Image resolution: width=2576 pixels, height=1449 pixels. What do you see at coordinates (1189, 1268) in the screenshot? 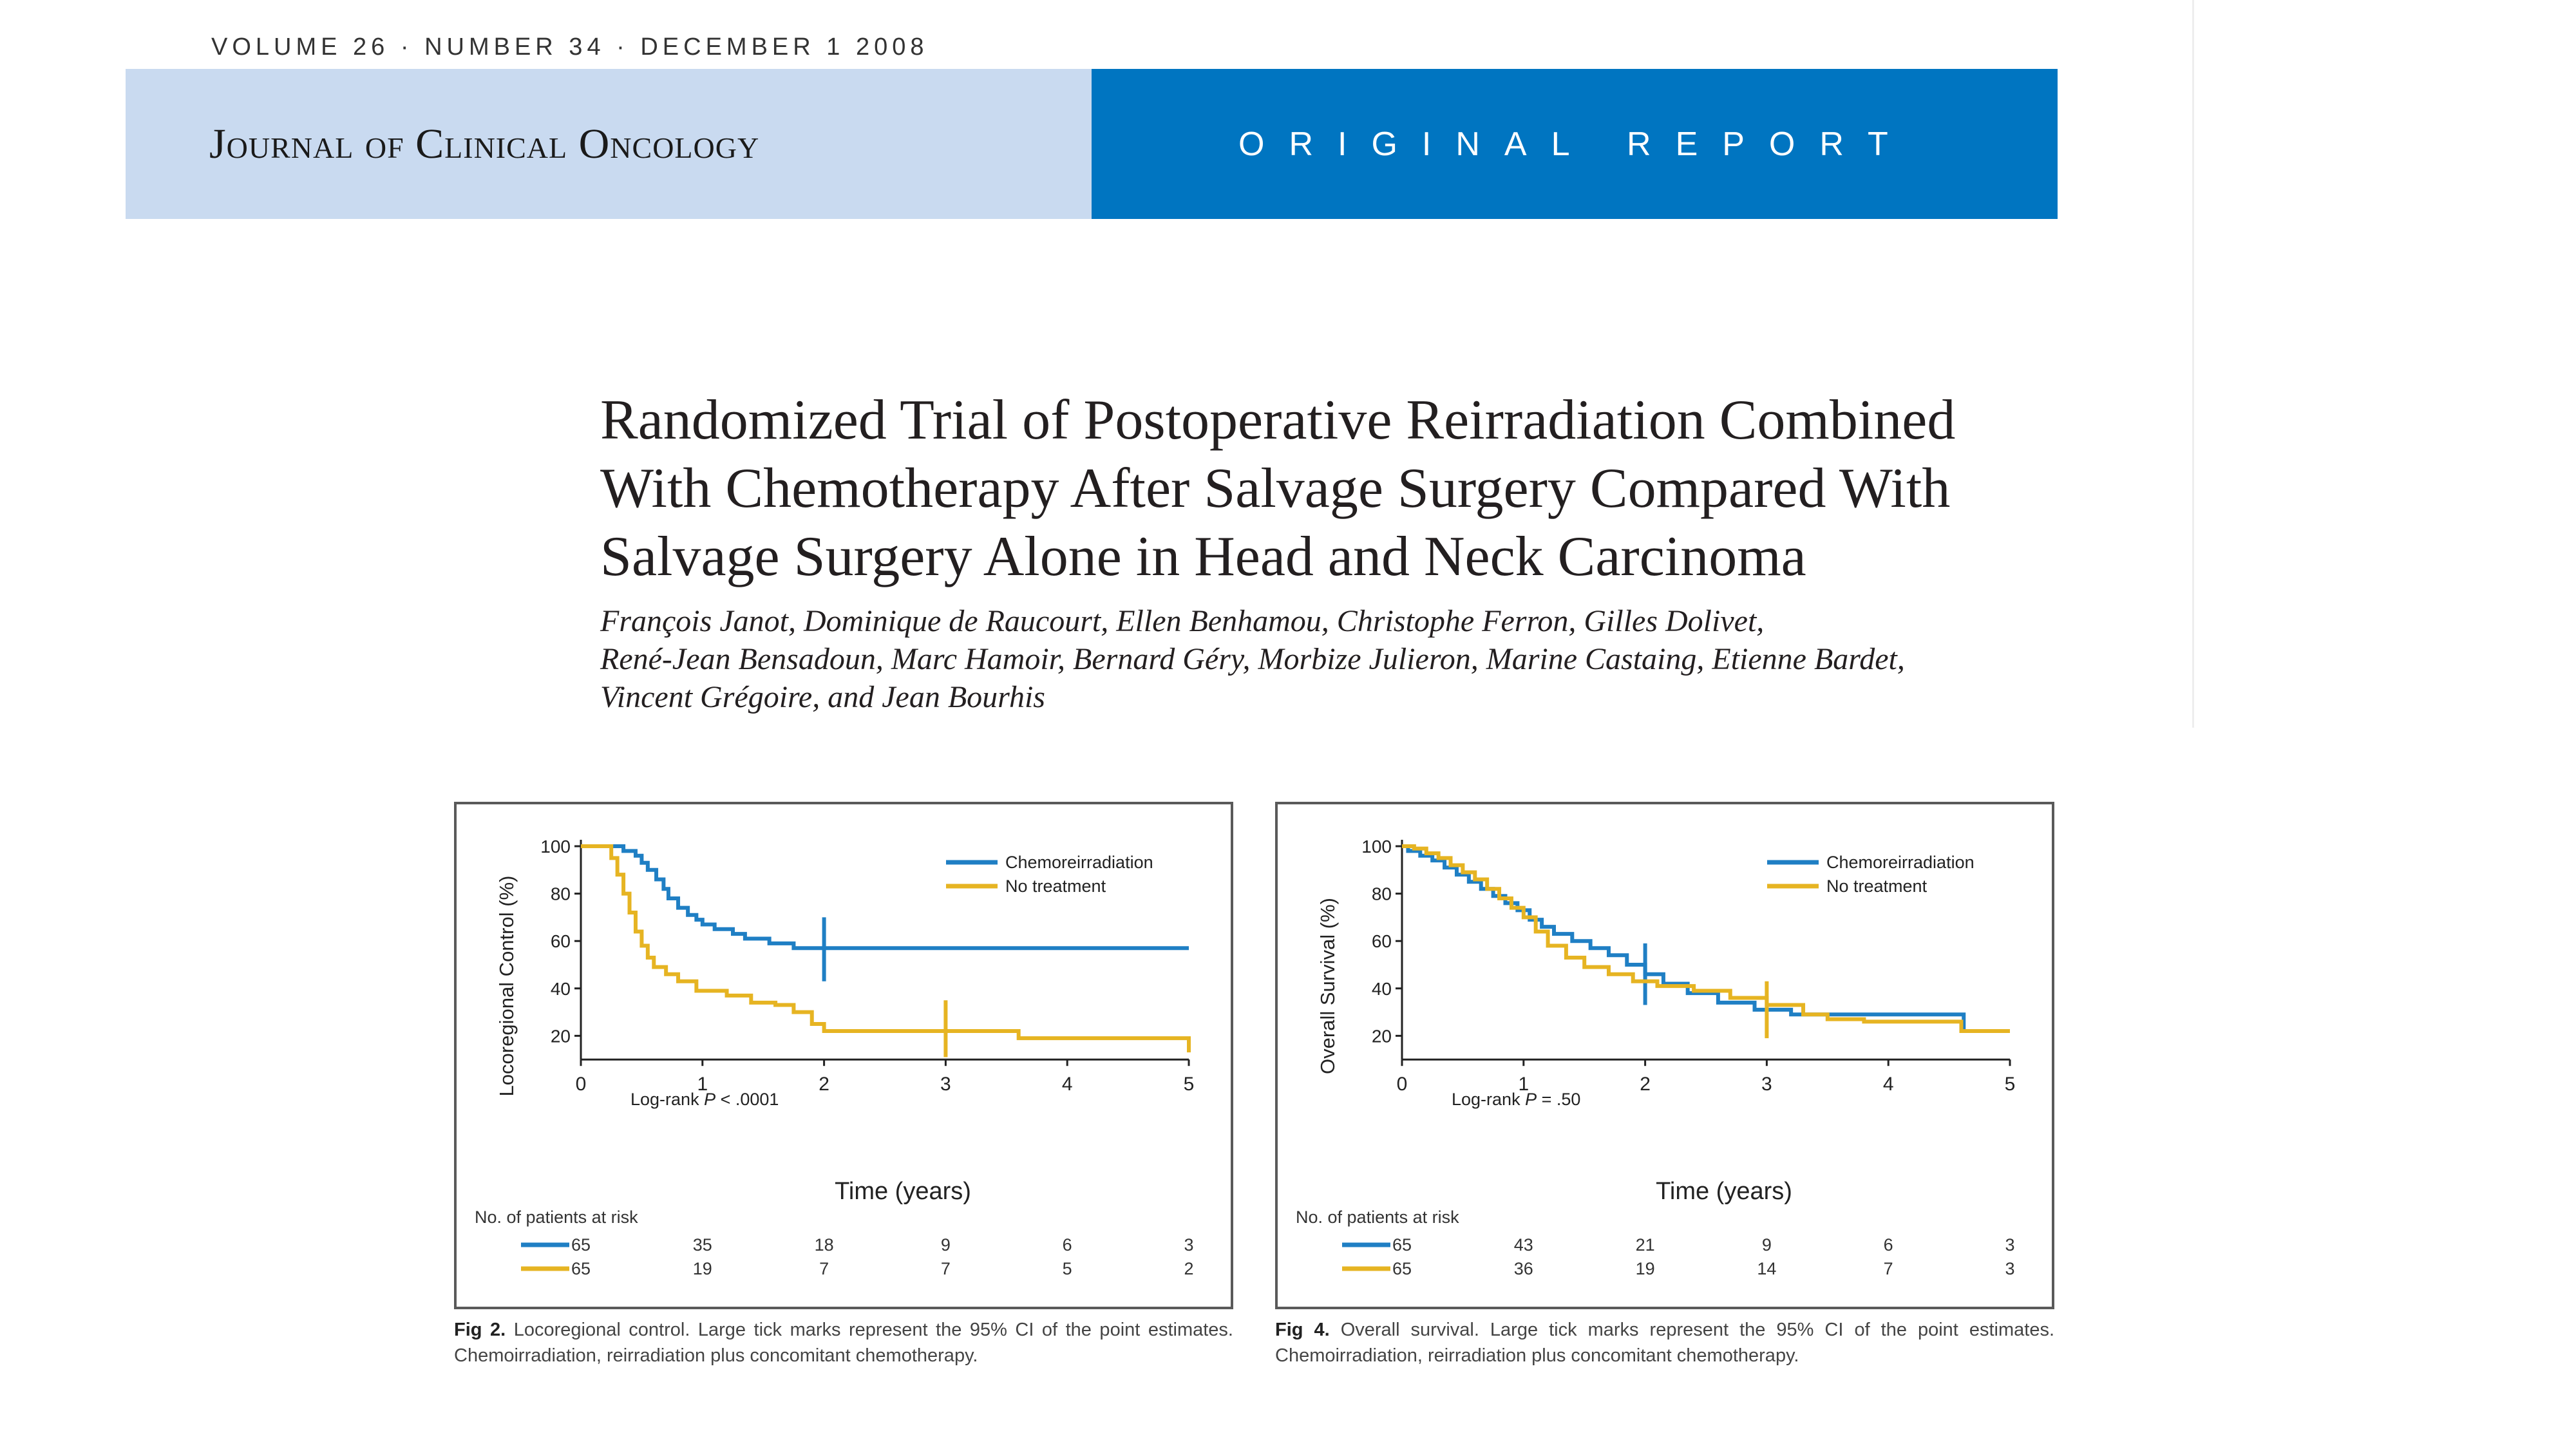
I see `risk-count: 2` at bounding box center [1189, 1268].